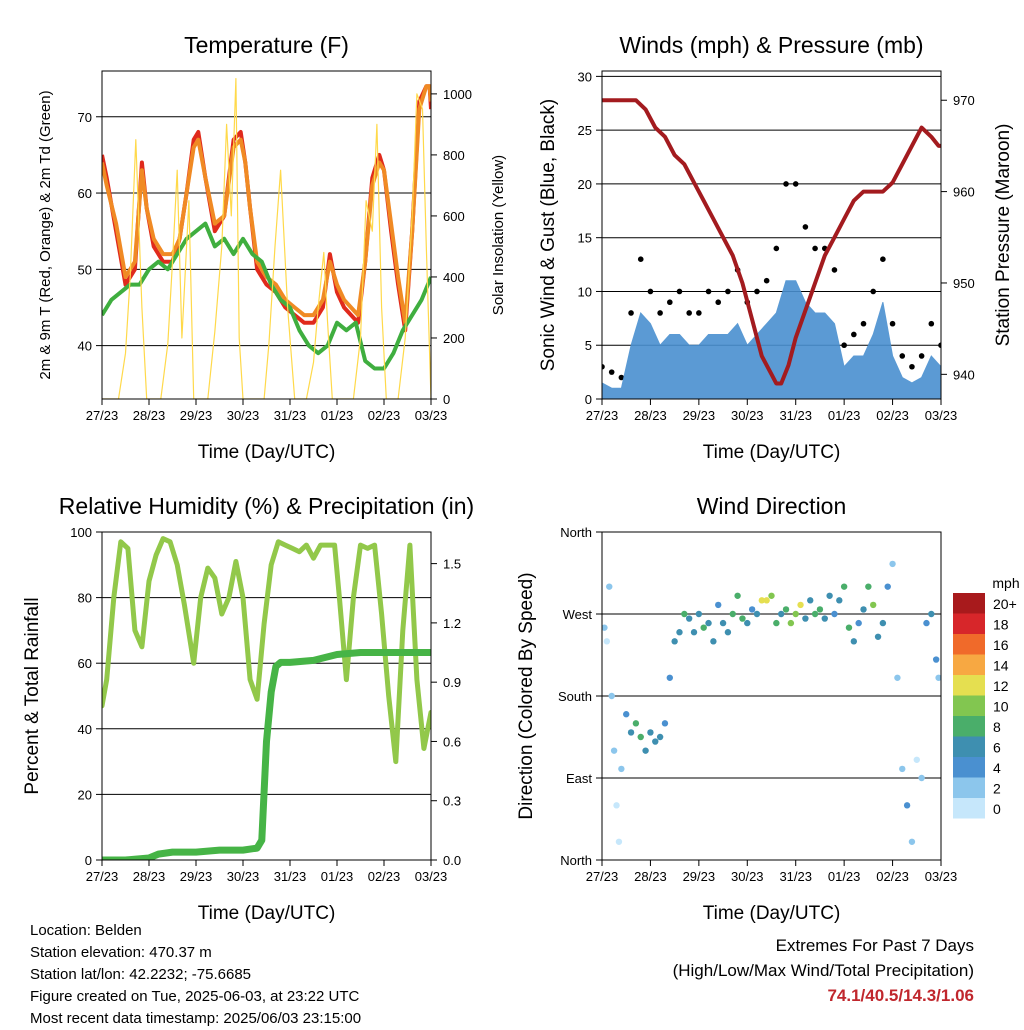 The image size is (1024, 1030). I want to click on y2-tick-label: 0.9, so click(452, 682).